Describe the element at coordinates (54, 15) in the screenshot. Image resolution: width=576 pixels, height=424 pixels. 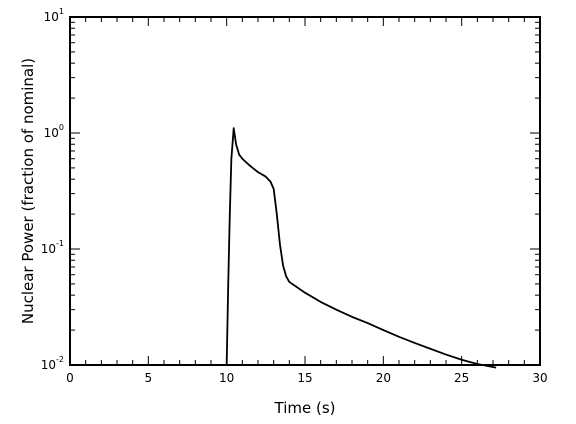
I see `y-tick-label: 10¹` at that location.